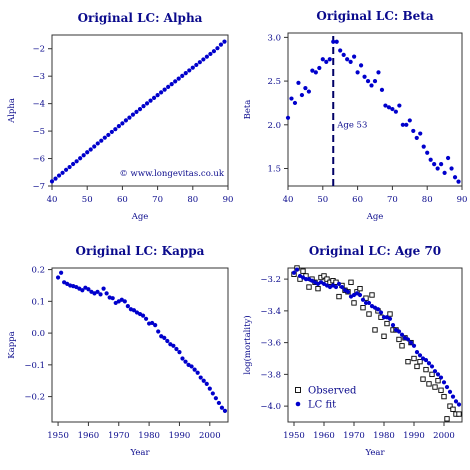  Describe the element at coordinates (444, 436) in the screenshot. I see `x-tick-label: 2000` at that location.